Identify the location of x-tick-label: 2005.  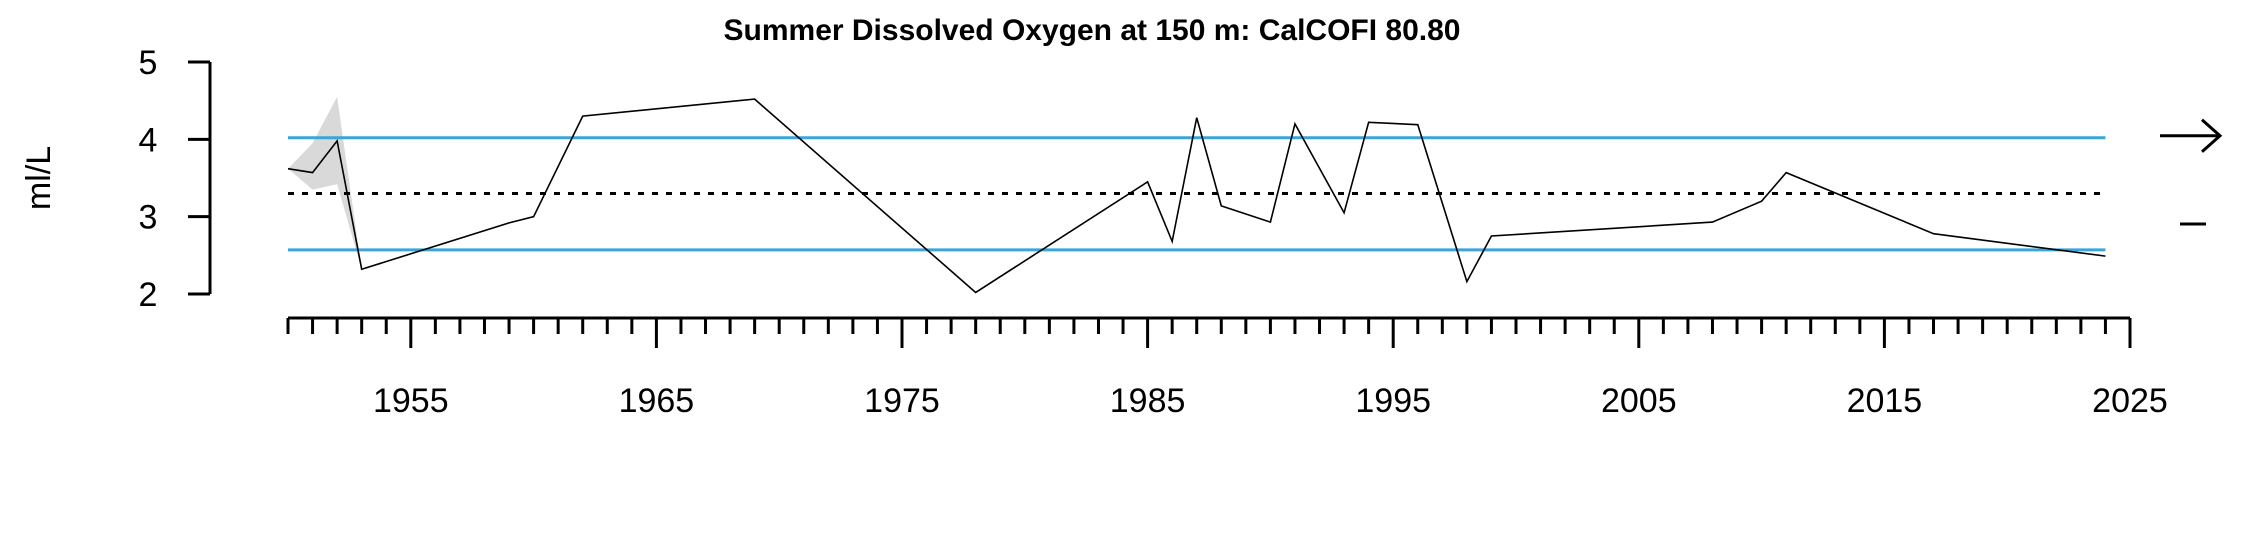
(1639, 401).